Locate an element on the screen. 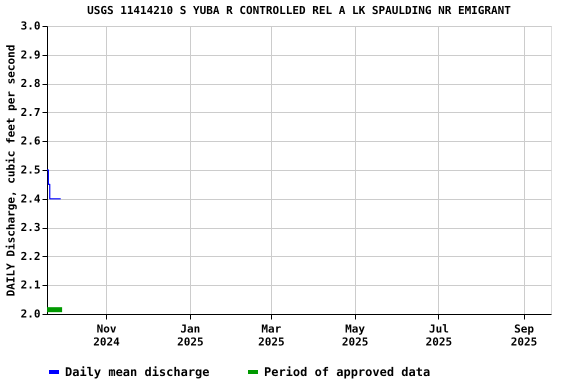 The width and height of the screenshot is (576, 384). y-tick-label: 2.7 is located at coordinates (30, 112).